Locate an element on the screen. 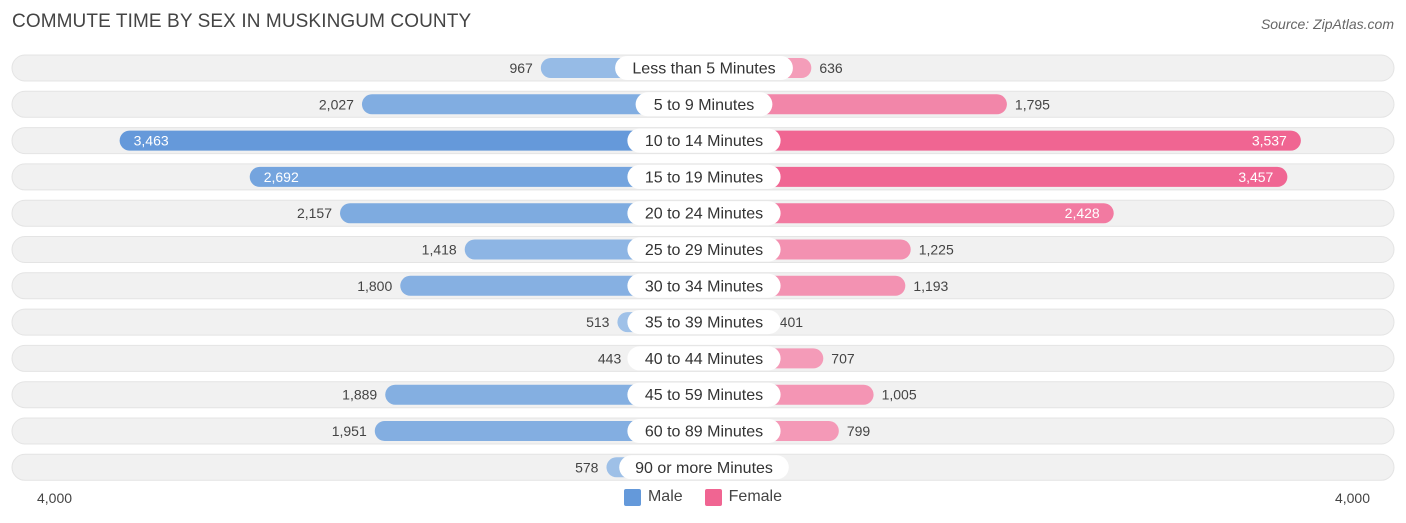 This screenshot has height=523, width=1406. chart-title: COMMUTE TIME BY SEX IN MUSKINGUM COUNTY is located at coordinates (242, 21).